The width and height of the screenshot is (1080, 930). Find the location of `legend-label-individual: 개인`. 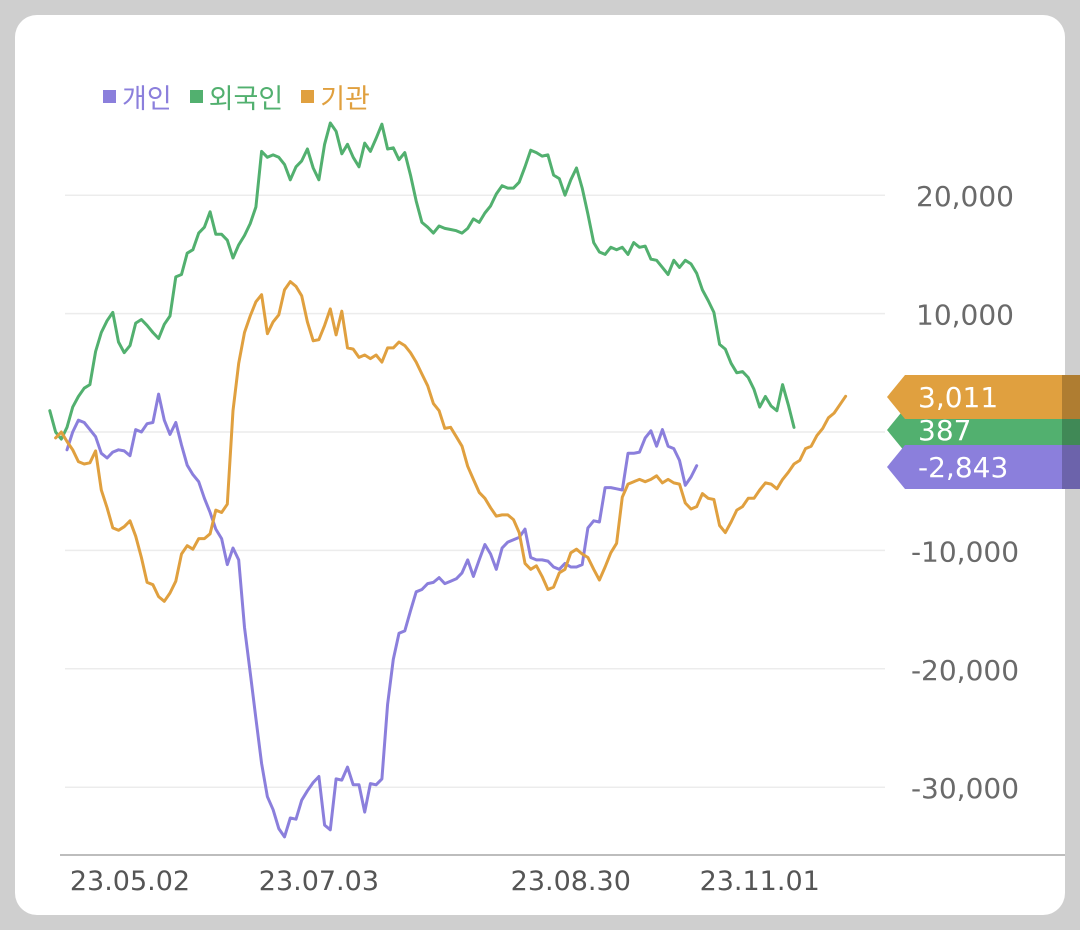

legend-label-individual: 개인 is located at coordinates (147, 99).